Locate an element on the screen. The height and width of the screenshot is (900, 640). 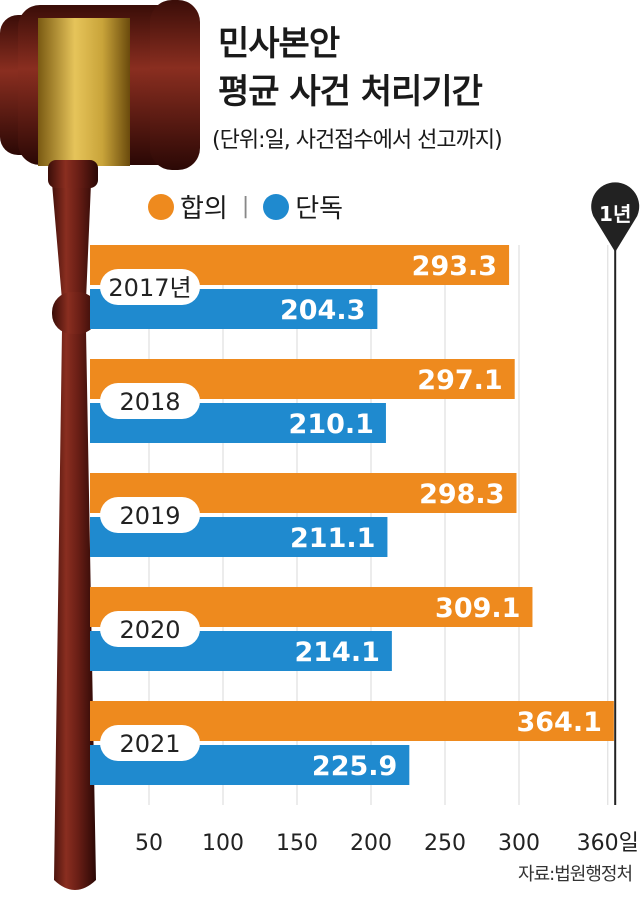
bar-value-label-hapui-3: 309.1 is located at coordinates (477, 608).